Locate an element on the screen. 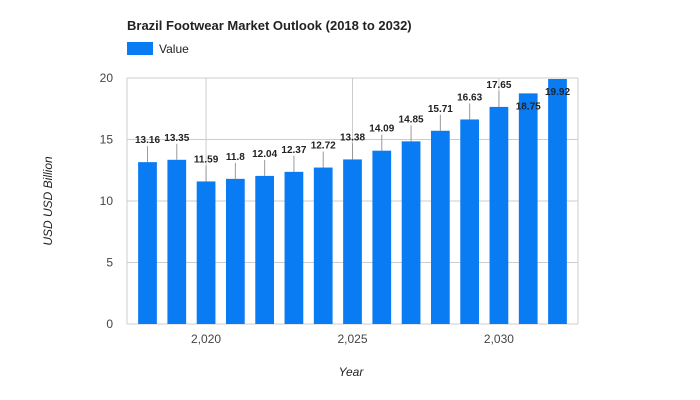 This screenshot has height=400, width=700. data-label: 12.72 is located at coordinates (323, 146).